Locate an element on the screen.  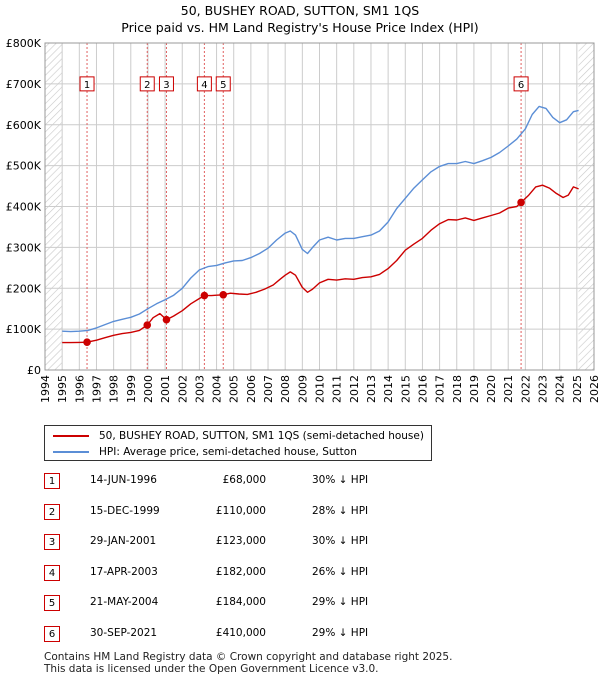
x-tick-label: 2003 is located at coordinates (199, 389).